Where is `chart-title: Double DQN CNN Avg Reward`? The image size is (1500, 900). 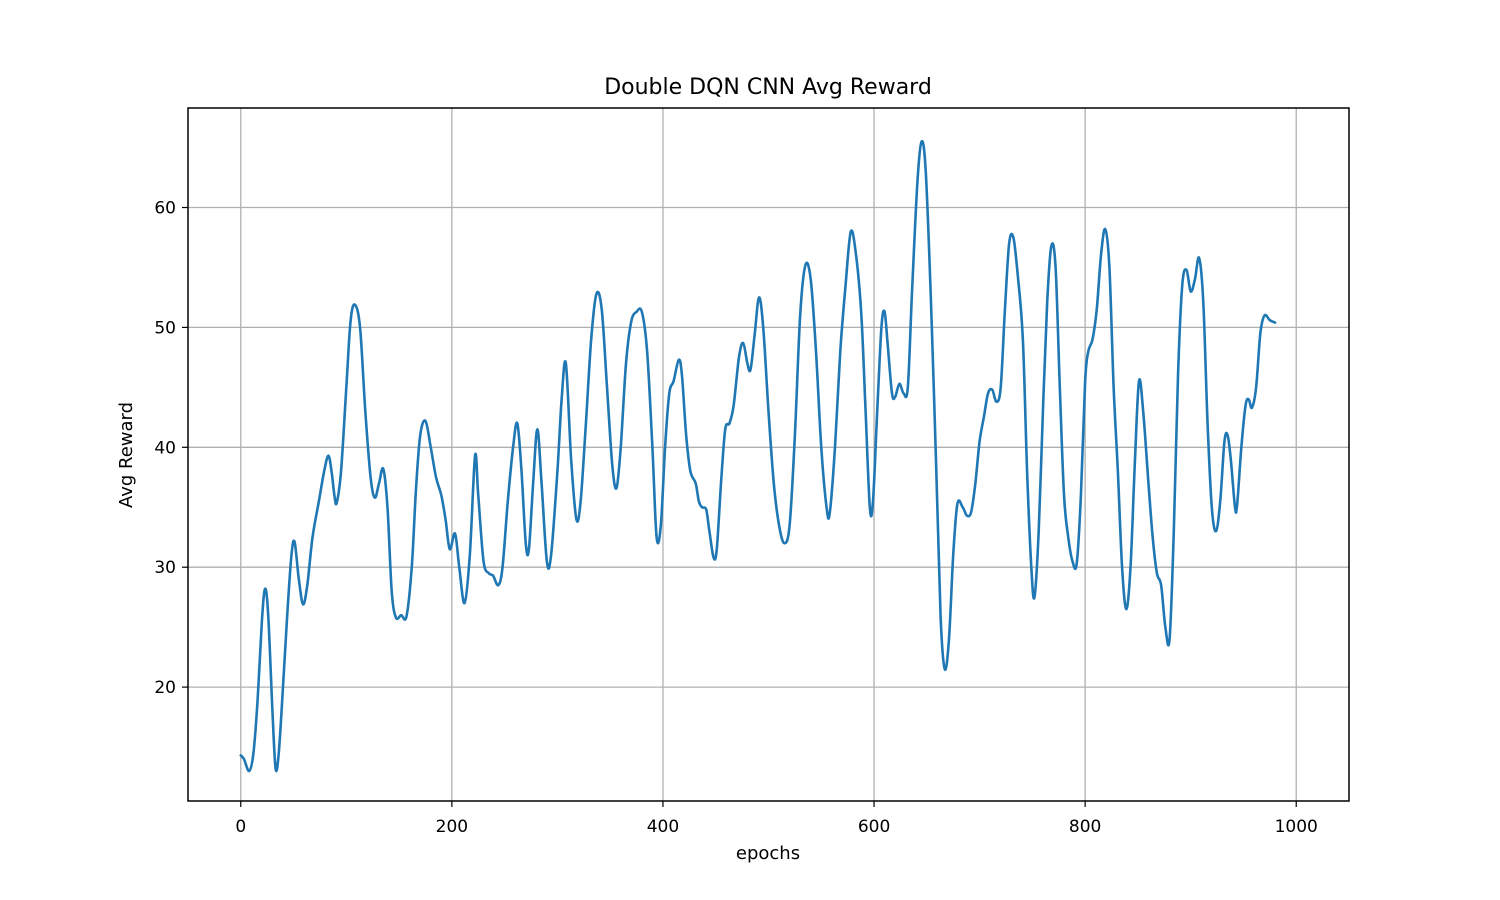 chart-title: Double DQN CNN Avg Reward is located at coordinates (768, 87).